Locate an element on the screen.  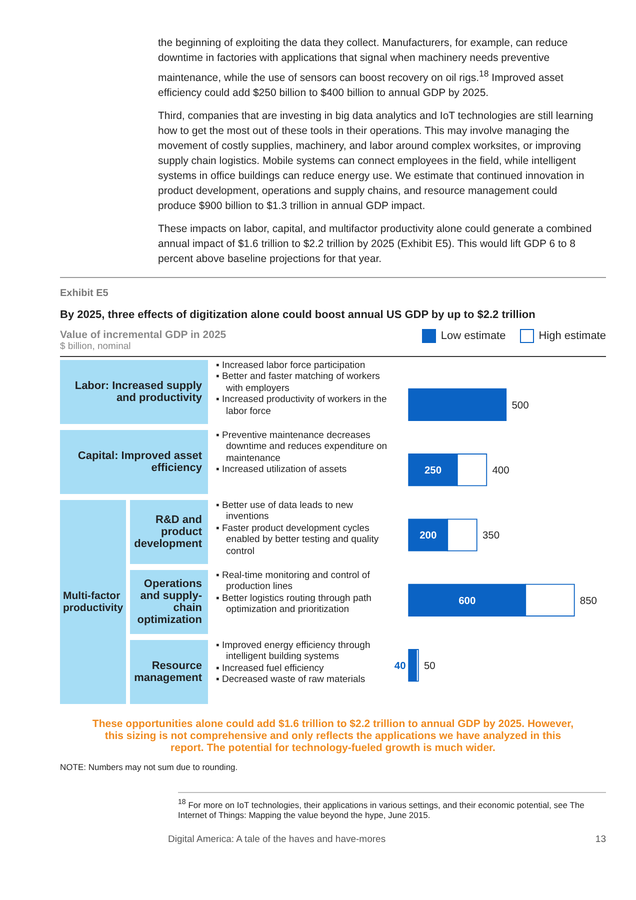
y-tick-label: Labor: Increased supply and productivity is located at coordinates (134, 392).